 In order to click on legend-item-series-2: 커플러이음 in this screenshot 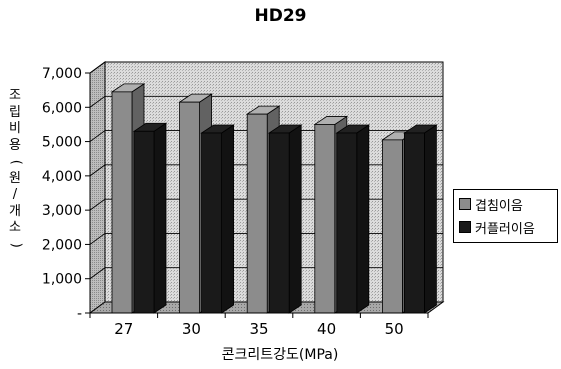, I will do `click(497, 227)`.